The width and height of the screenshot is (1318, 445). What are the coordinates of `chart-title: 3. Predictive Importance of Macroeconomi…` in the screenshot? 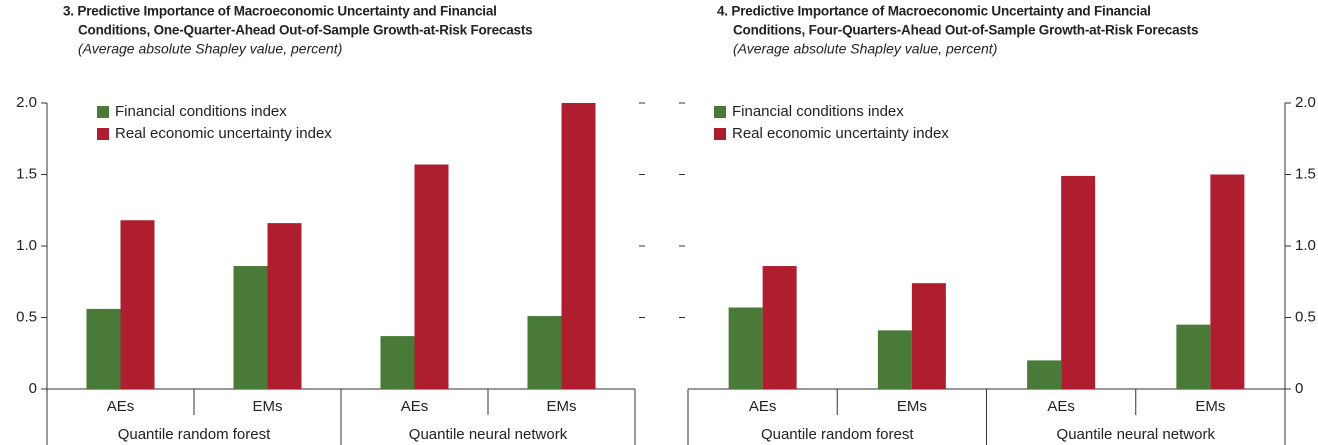 It's located at (280, 11).